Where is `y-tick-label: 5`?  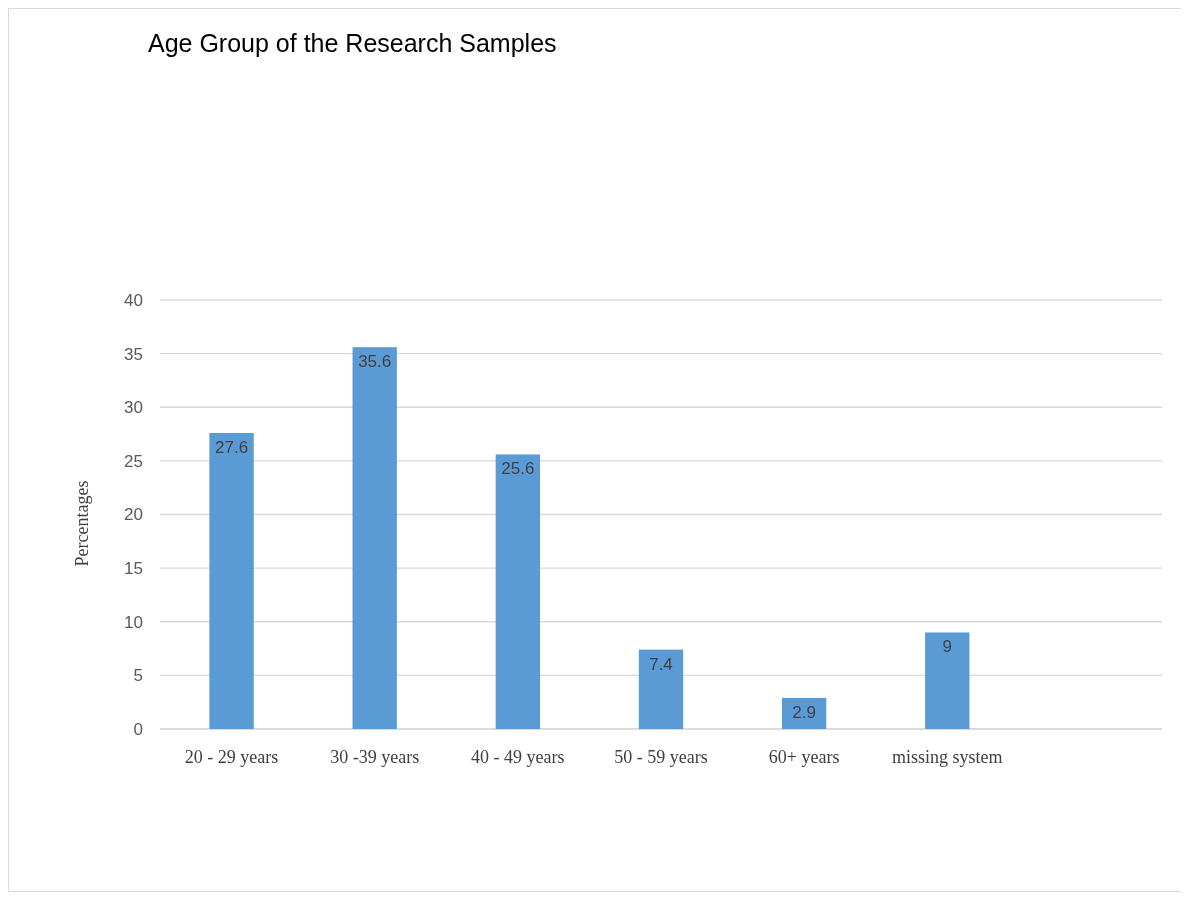
y-tick-label: 5 is located at coordinates (138, 676).